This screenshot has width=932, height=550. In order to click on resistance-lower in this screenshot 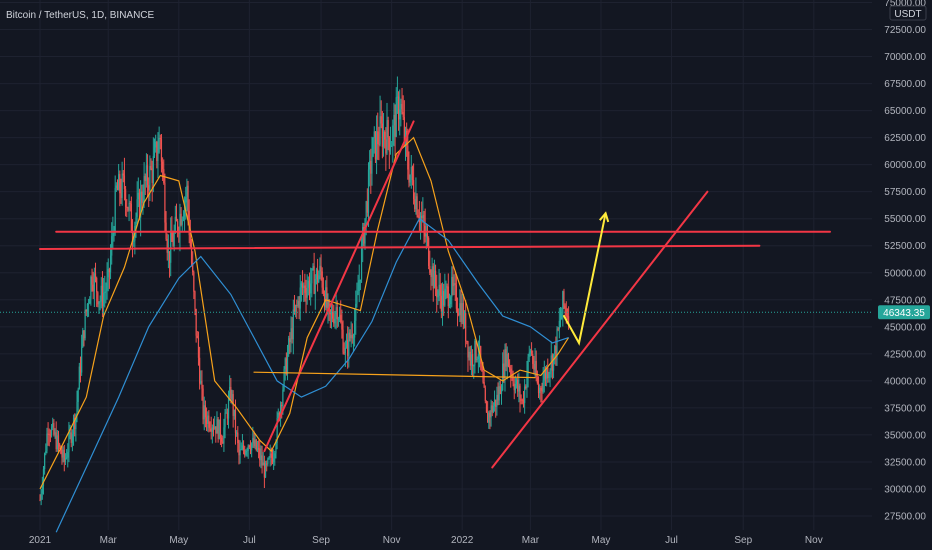, I will do `click(400, 247)`.